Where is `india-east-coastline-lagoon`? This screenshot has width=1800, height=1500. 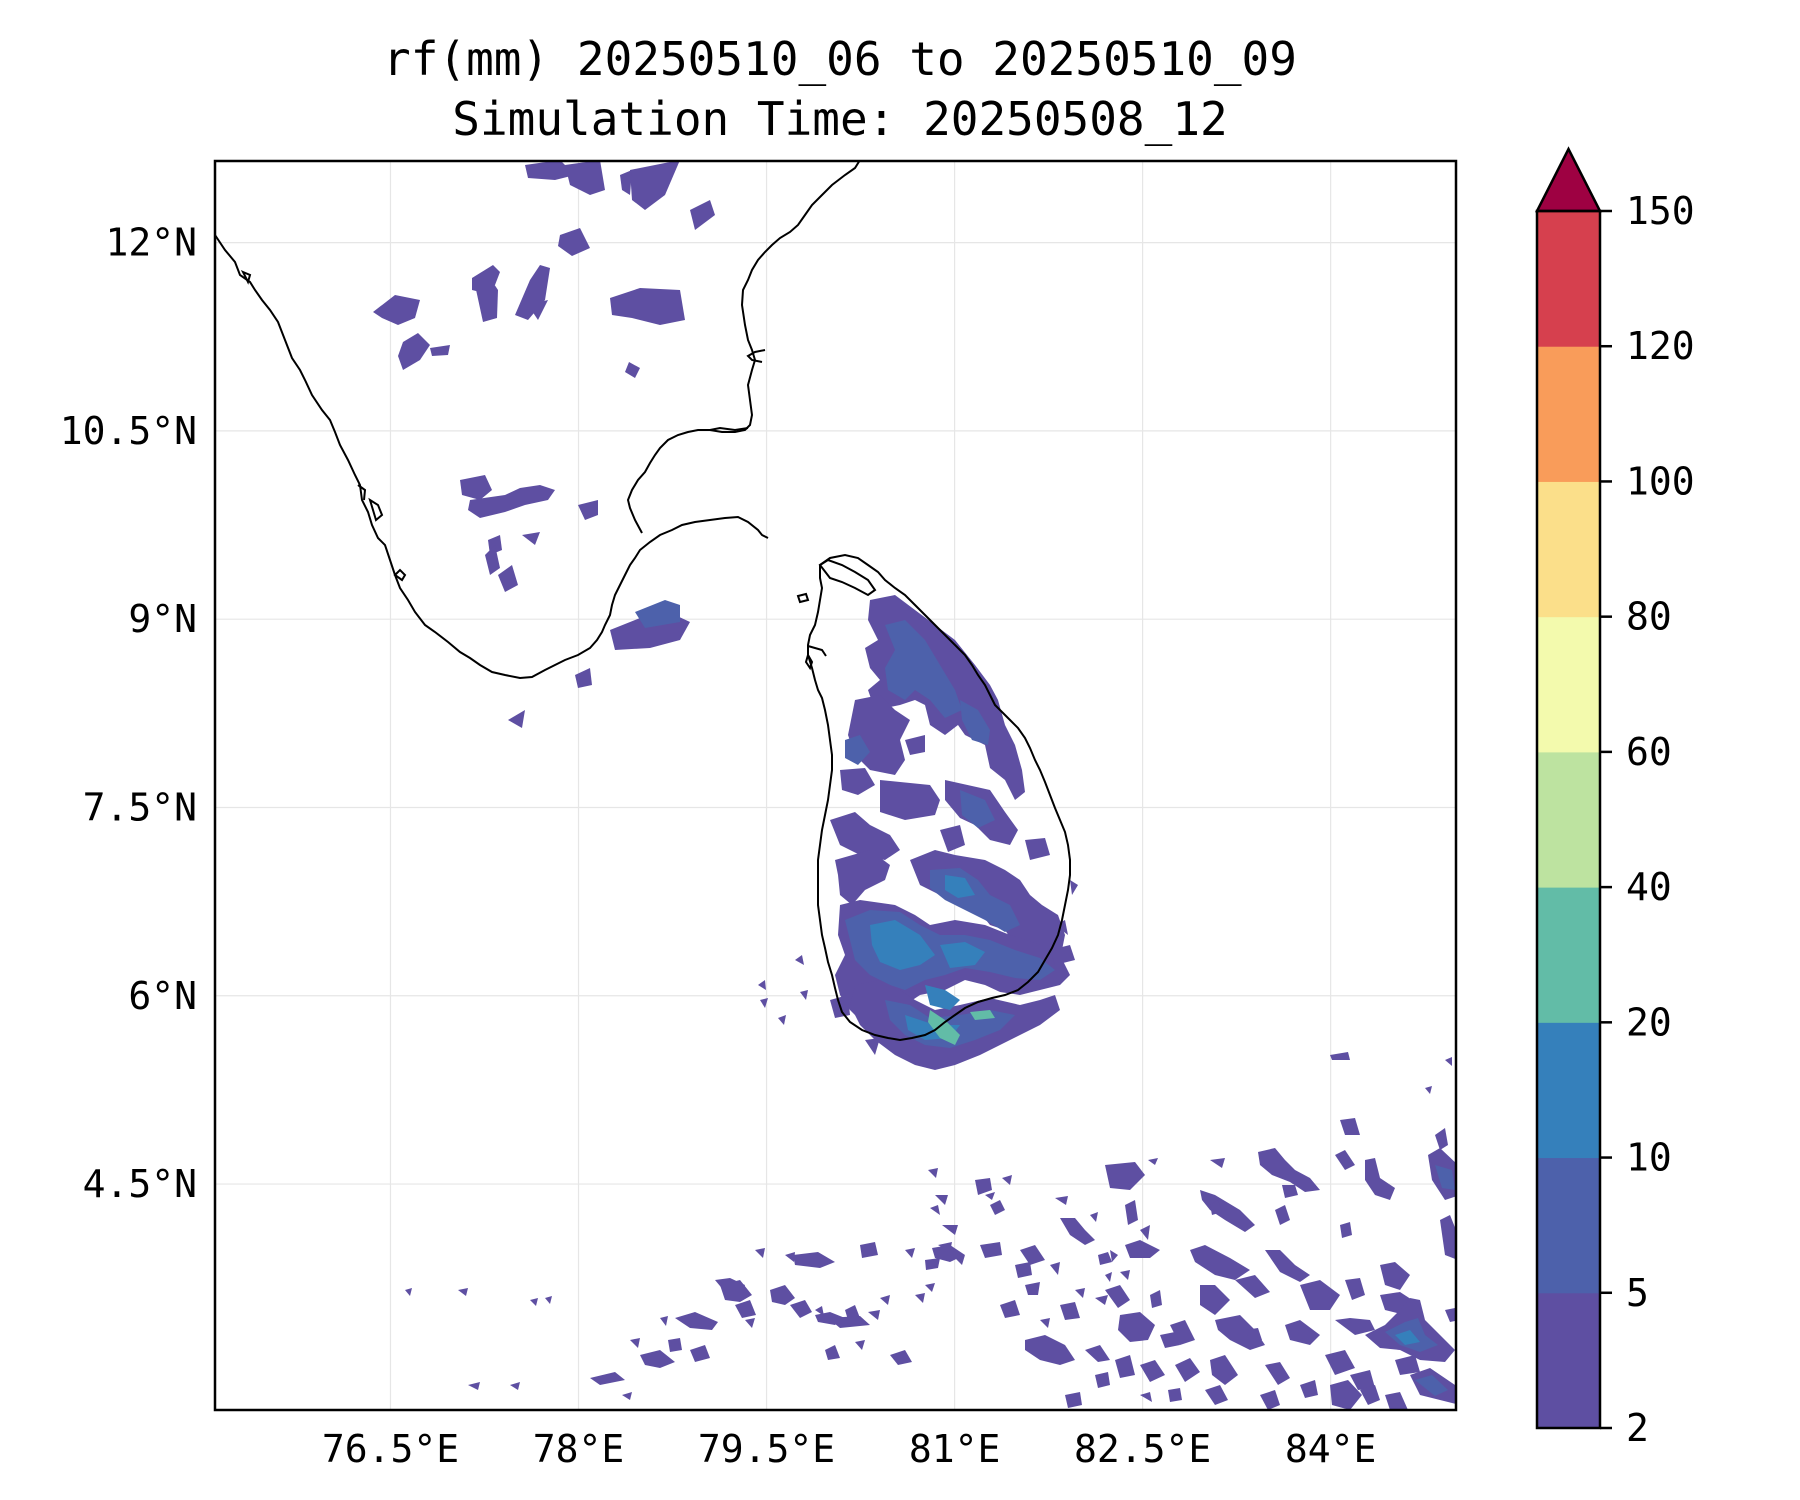 india-east-coastline-lagoon is located at coordinates (729, 429).